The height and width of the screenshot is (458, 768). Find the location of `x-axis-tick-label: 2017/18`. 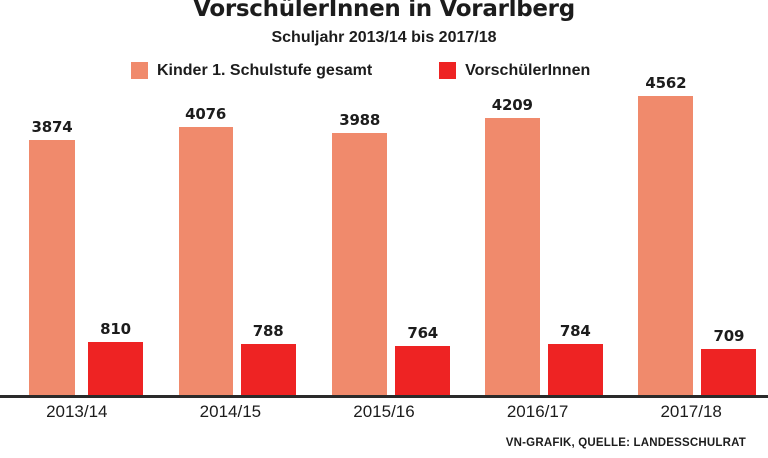

x-axis-tick-label: 2017/18 is located at coordinates (691, 411).